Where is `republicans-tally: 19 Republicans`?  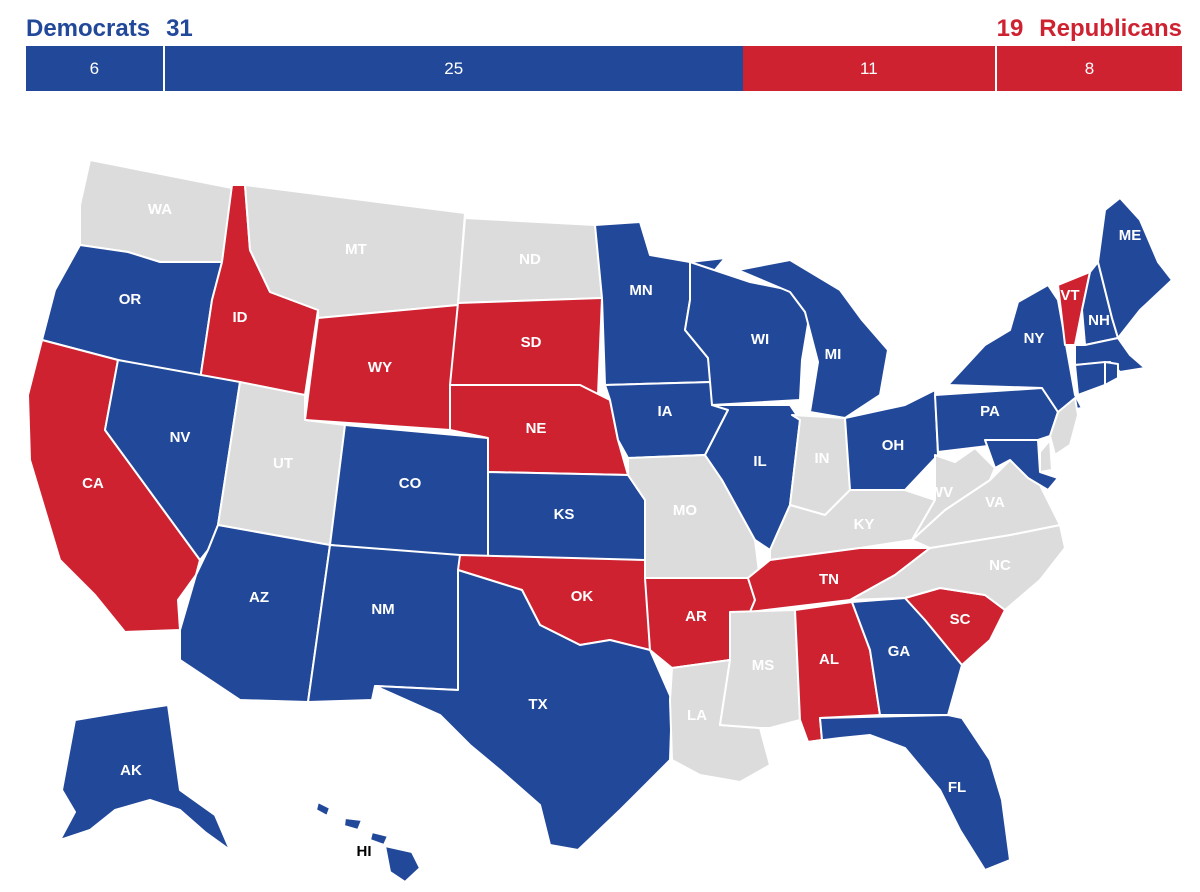
republicans-tally: 19 Republicans is located at coordinates (1089, 29).